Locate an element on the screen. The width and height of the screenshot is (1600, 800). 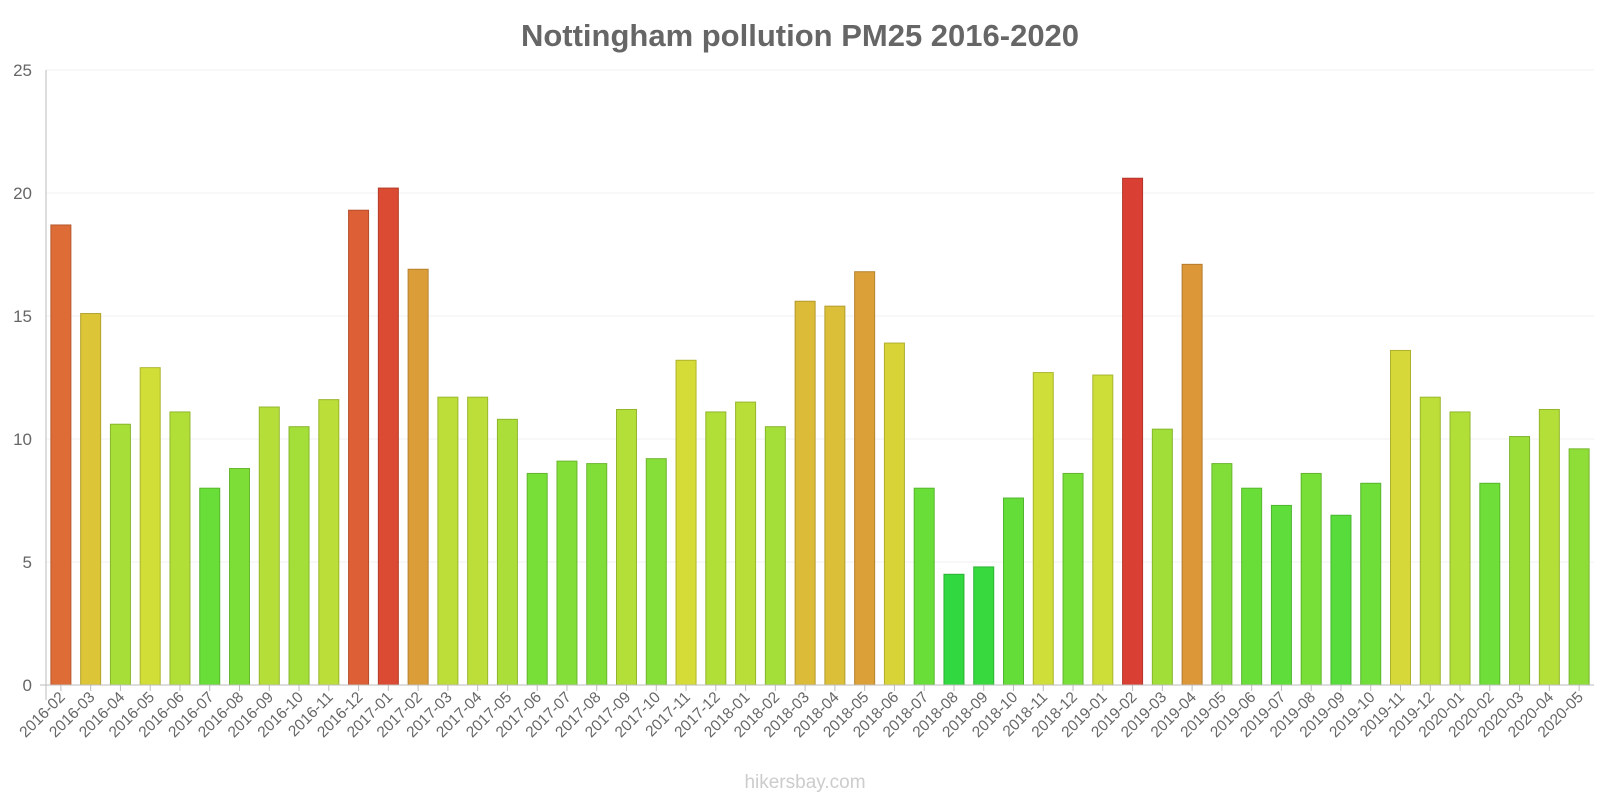
y-tick-label: 20 is located at coordinates (22, 193).